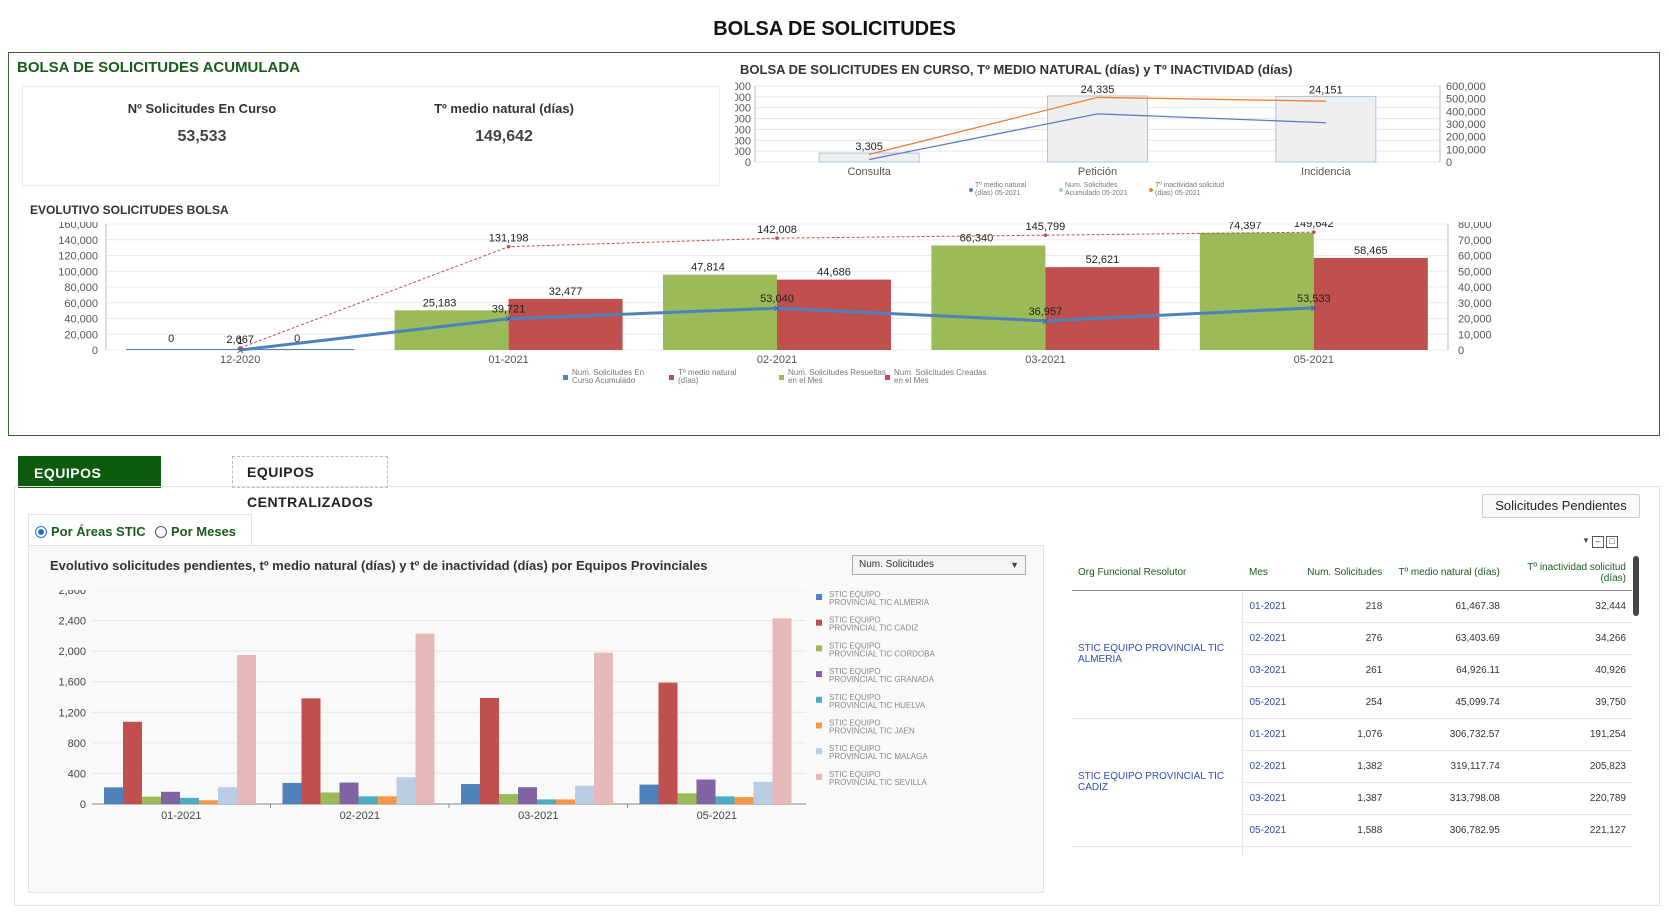 The image size is (1669, 918). I want to click on tab-equipos-provinciales: EQUIPOS PROVINCIALES, so click(90, 483).